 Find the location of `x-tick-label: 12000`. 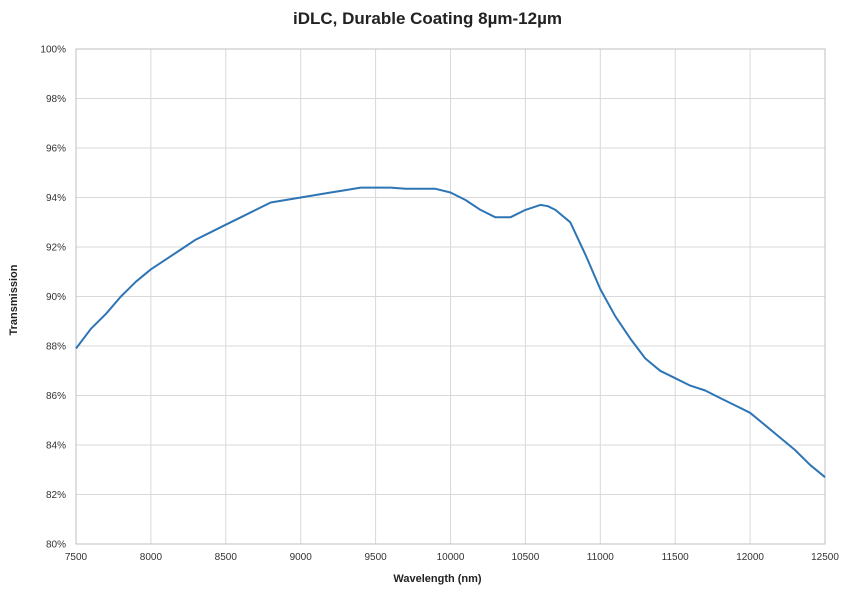

x-tick-label: 12000 is located at coordinates (750, 557).